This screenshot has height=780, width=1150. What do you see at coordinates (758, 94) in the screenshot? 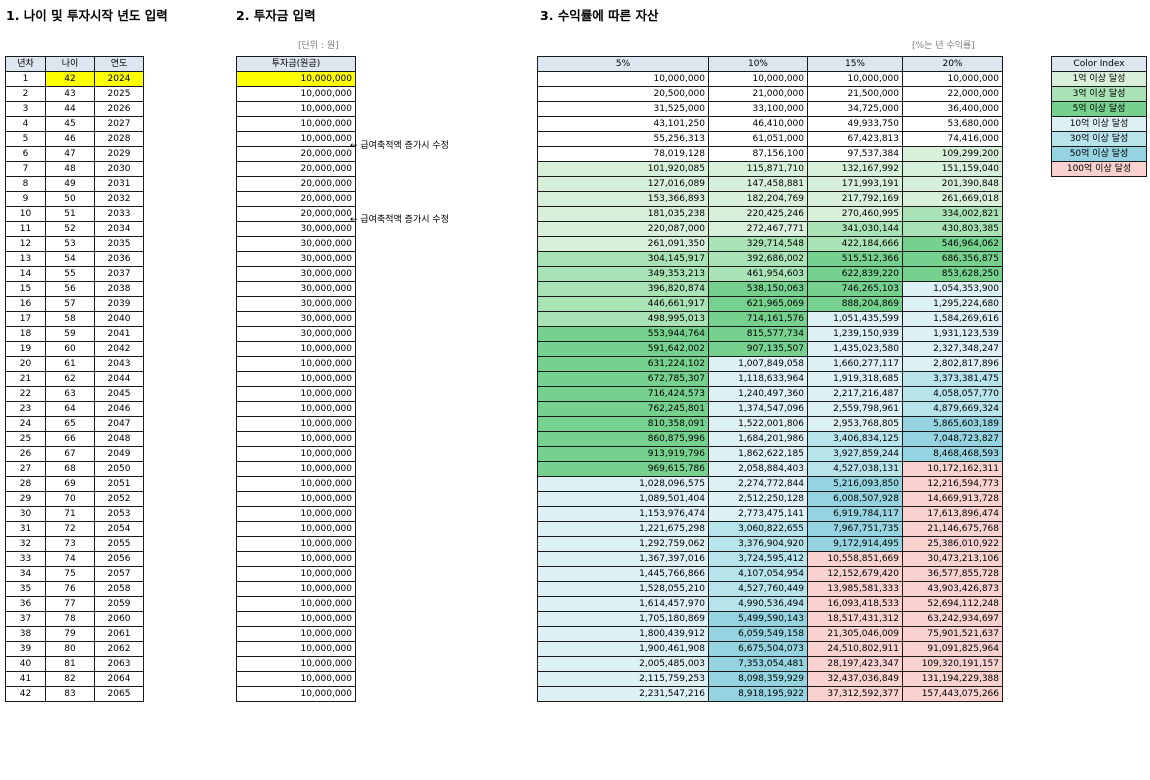
I see `asset-value-cell: 21,000,000` at bounding box center [758, 94].